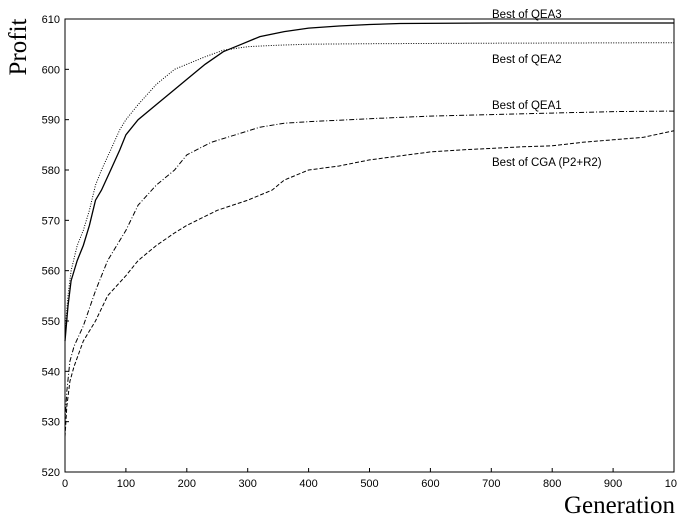  I want to click on y-axis-title: Profit, so click(18, 46).